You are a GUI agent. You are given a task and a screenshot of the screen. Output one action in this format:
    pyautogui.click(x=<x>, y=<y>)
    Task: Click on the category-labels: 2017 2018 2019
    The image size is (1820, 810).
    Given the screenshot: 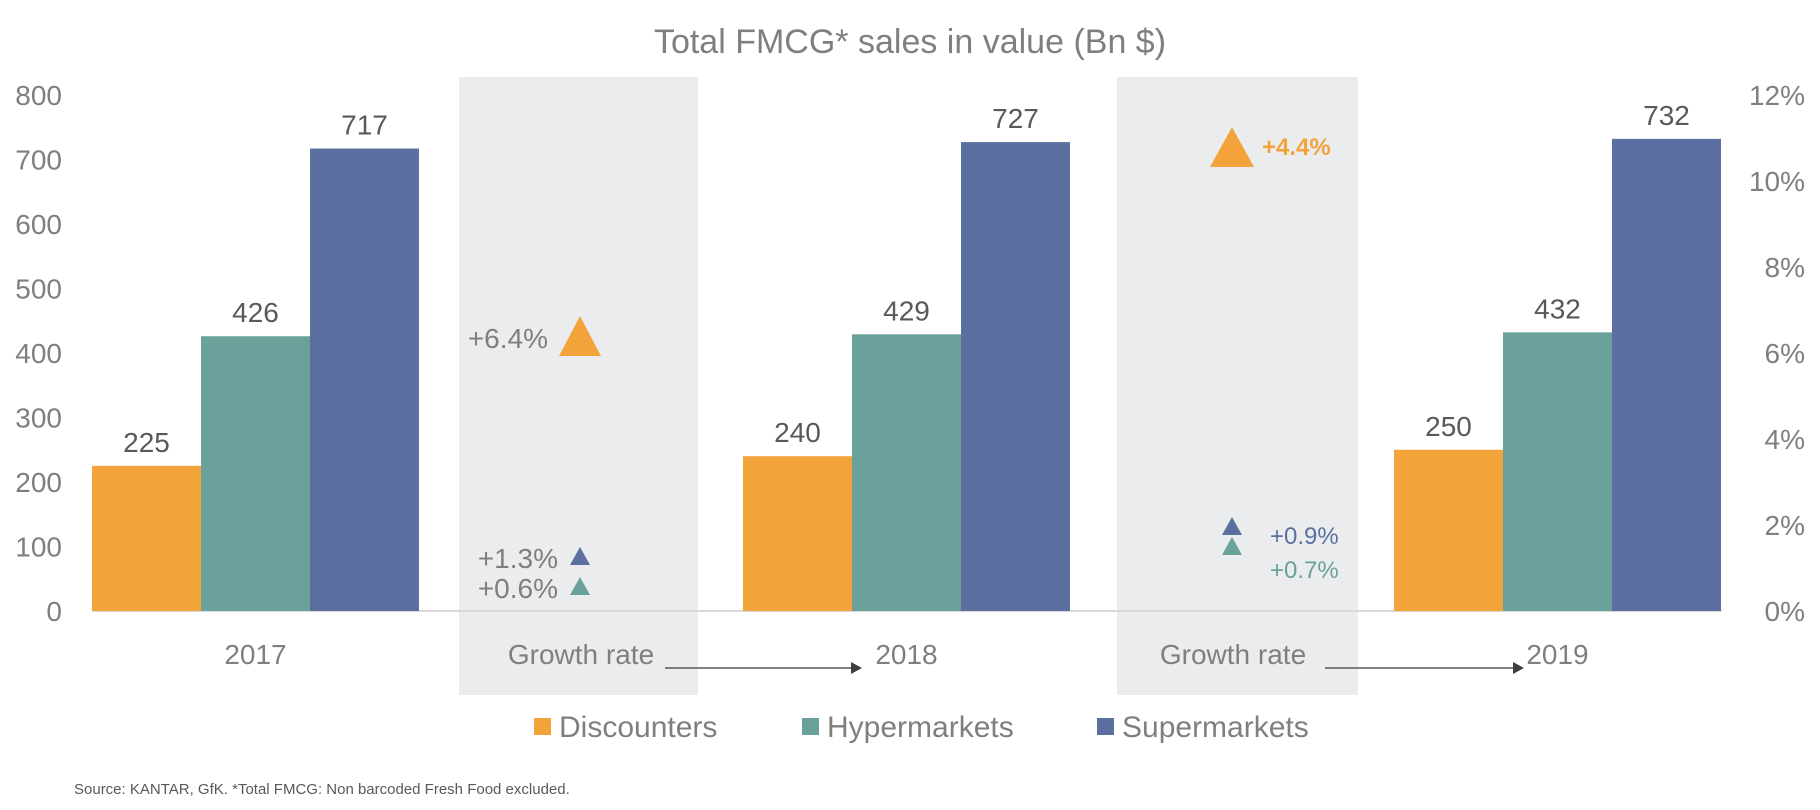 What is the action you would take?
    pyautogui.click(x=906, y=654)
    